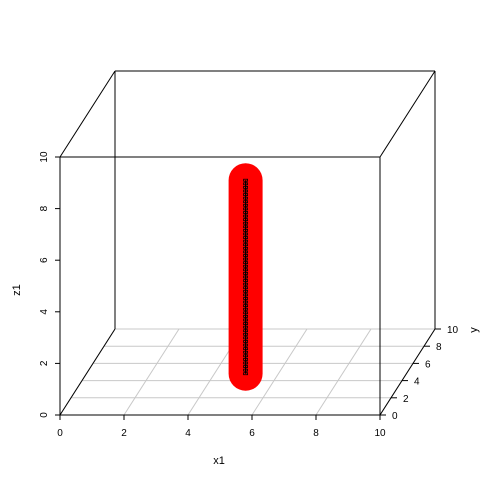  Describe the element at coordinates (252, 433) in the screenshot. I see `x-tick-label: 6` at that location.